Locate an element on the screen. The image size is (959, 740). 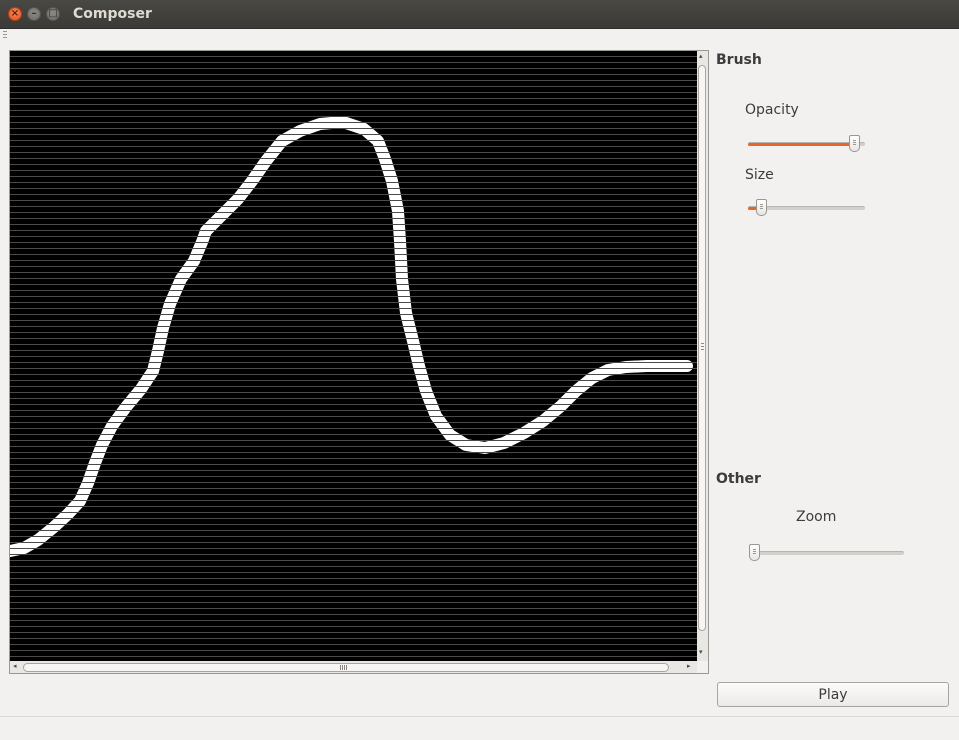
opacity-slider is located at coordinates (806, 143).